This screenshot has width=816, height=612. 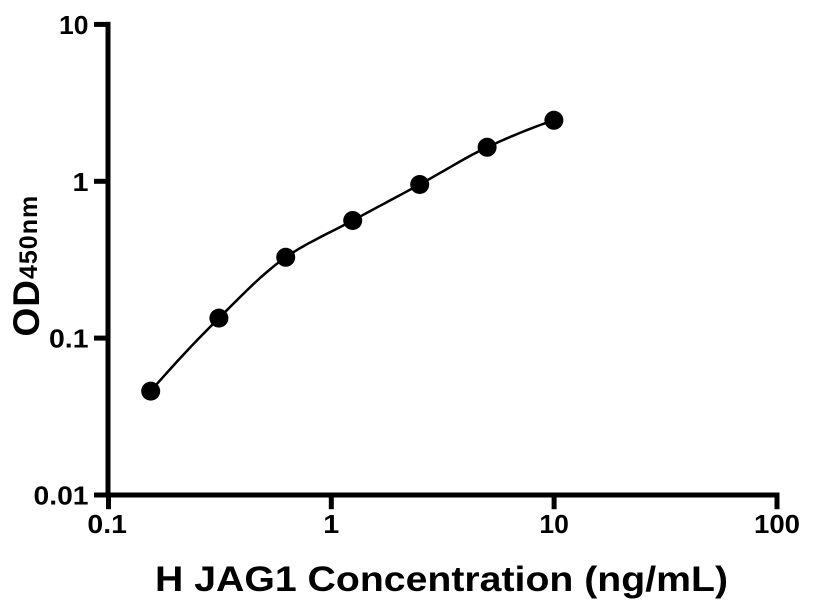 What do you see at coordinates (777, 524) in the screenshot?
I see `svg-text: 100` at bounding box center [777, 524].